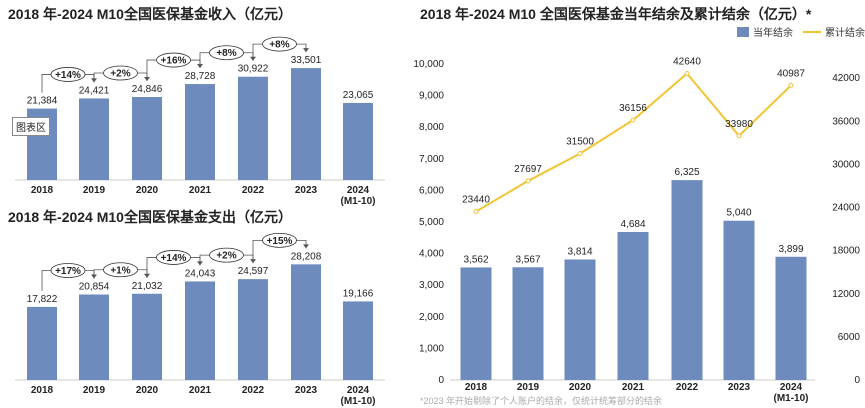 This screenshot has height=408, width=865. I want to click on growth-label: +14%, so click(68, 75).